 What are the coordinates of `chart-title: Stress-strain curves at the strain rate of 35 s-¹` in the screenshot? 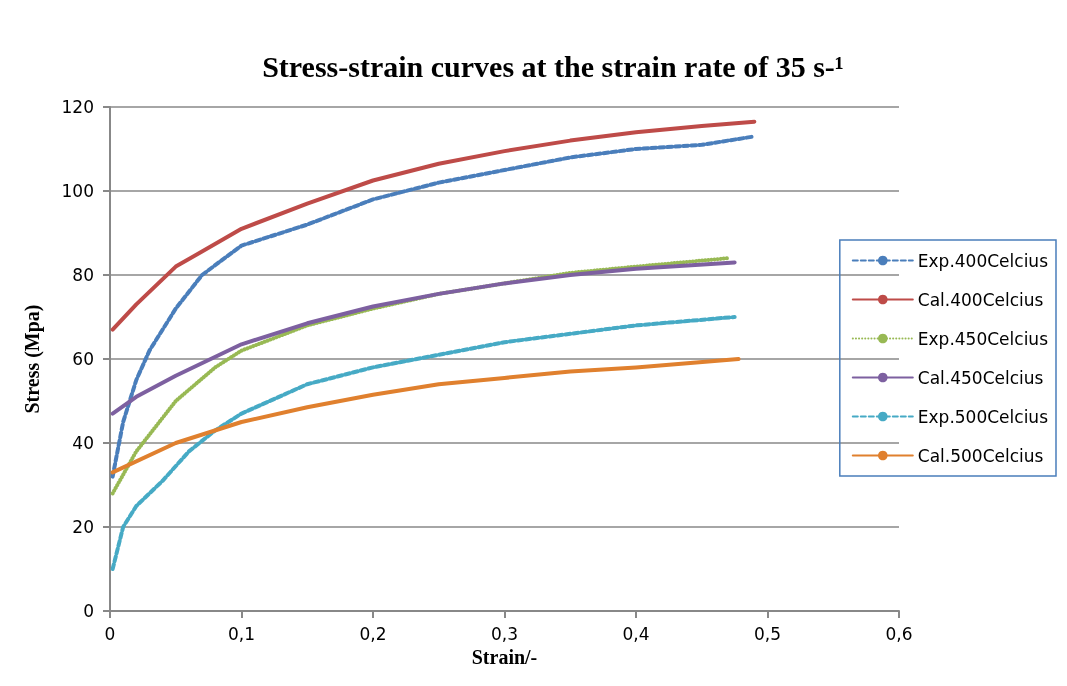 It's located at (553, 66).